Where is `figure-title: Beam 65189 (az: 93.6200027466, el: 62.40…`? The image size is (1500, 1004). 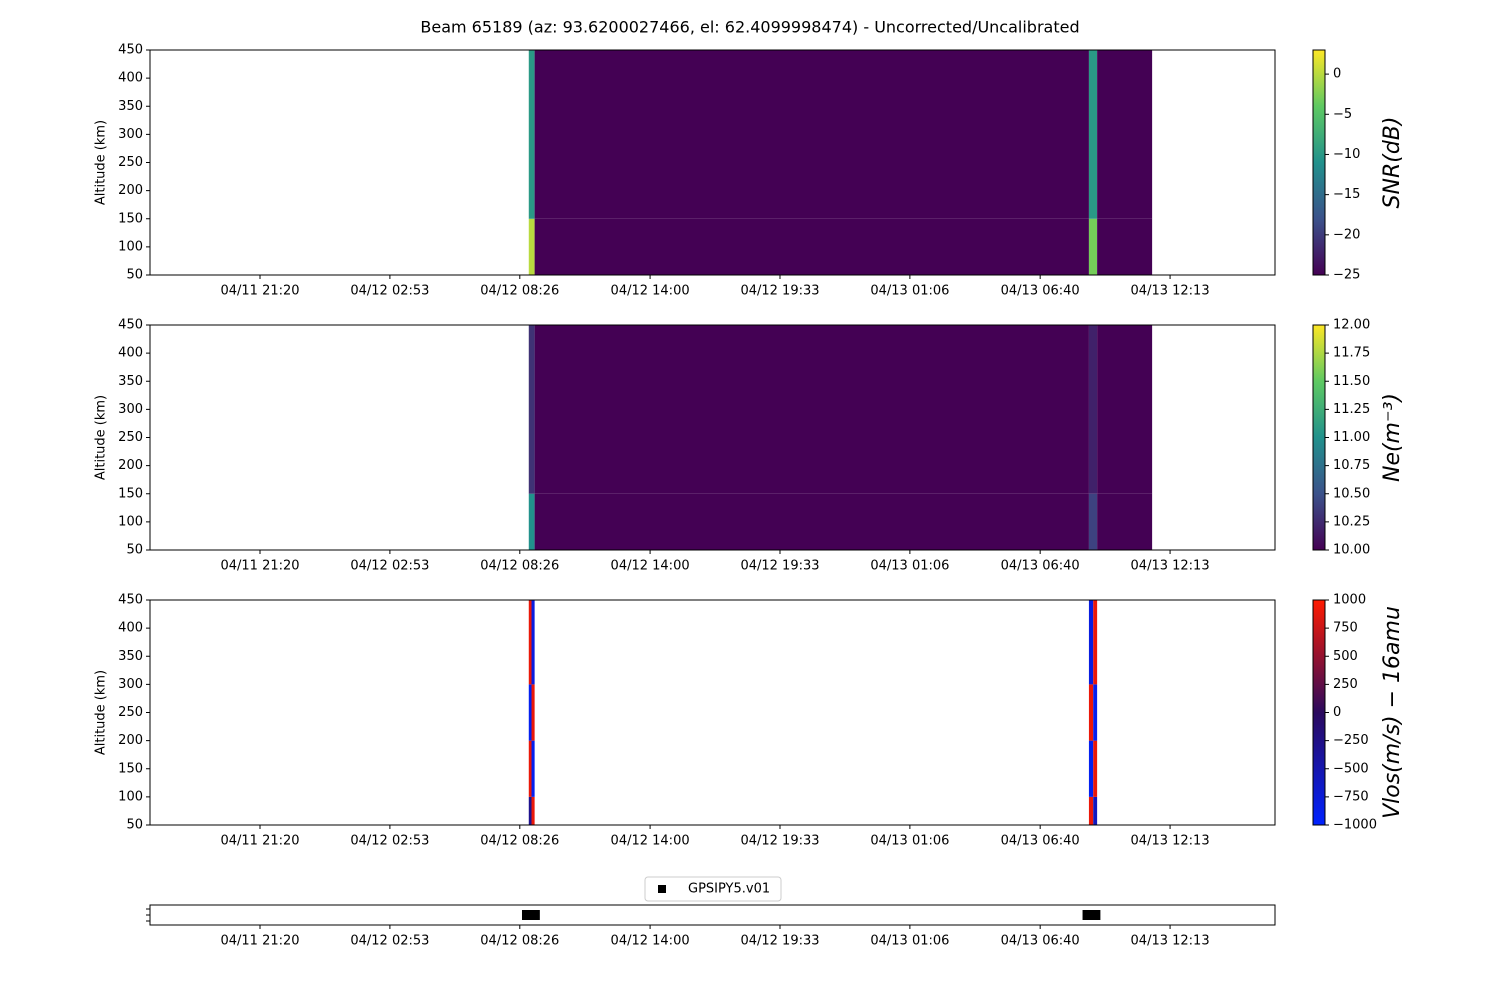 figure-title: Beam 65189 (az: 93.6200027466, el: 62.40… is located at coordinates (749, 27).